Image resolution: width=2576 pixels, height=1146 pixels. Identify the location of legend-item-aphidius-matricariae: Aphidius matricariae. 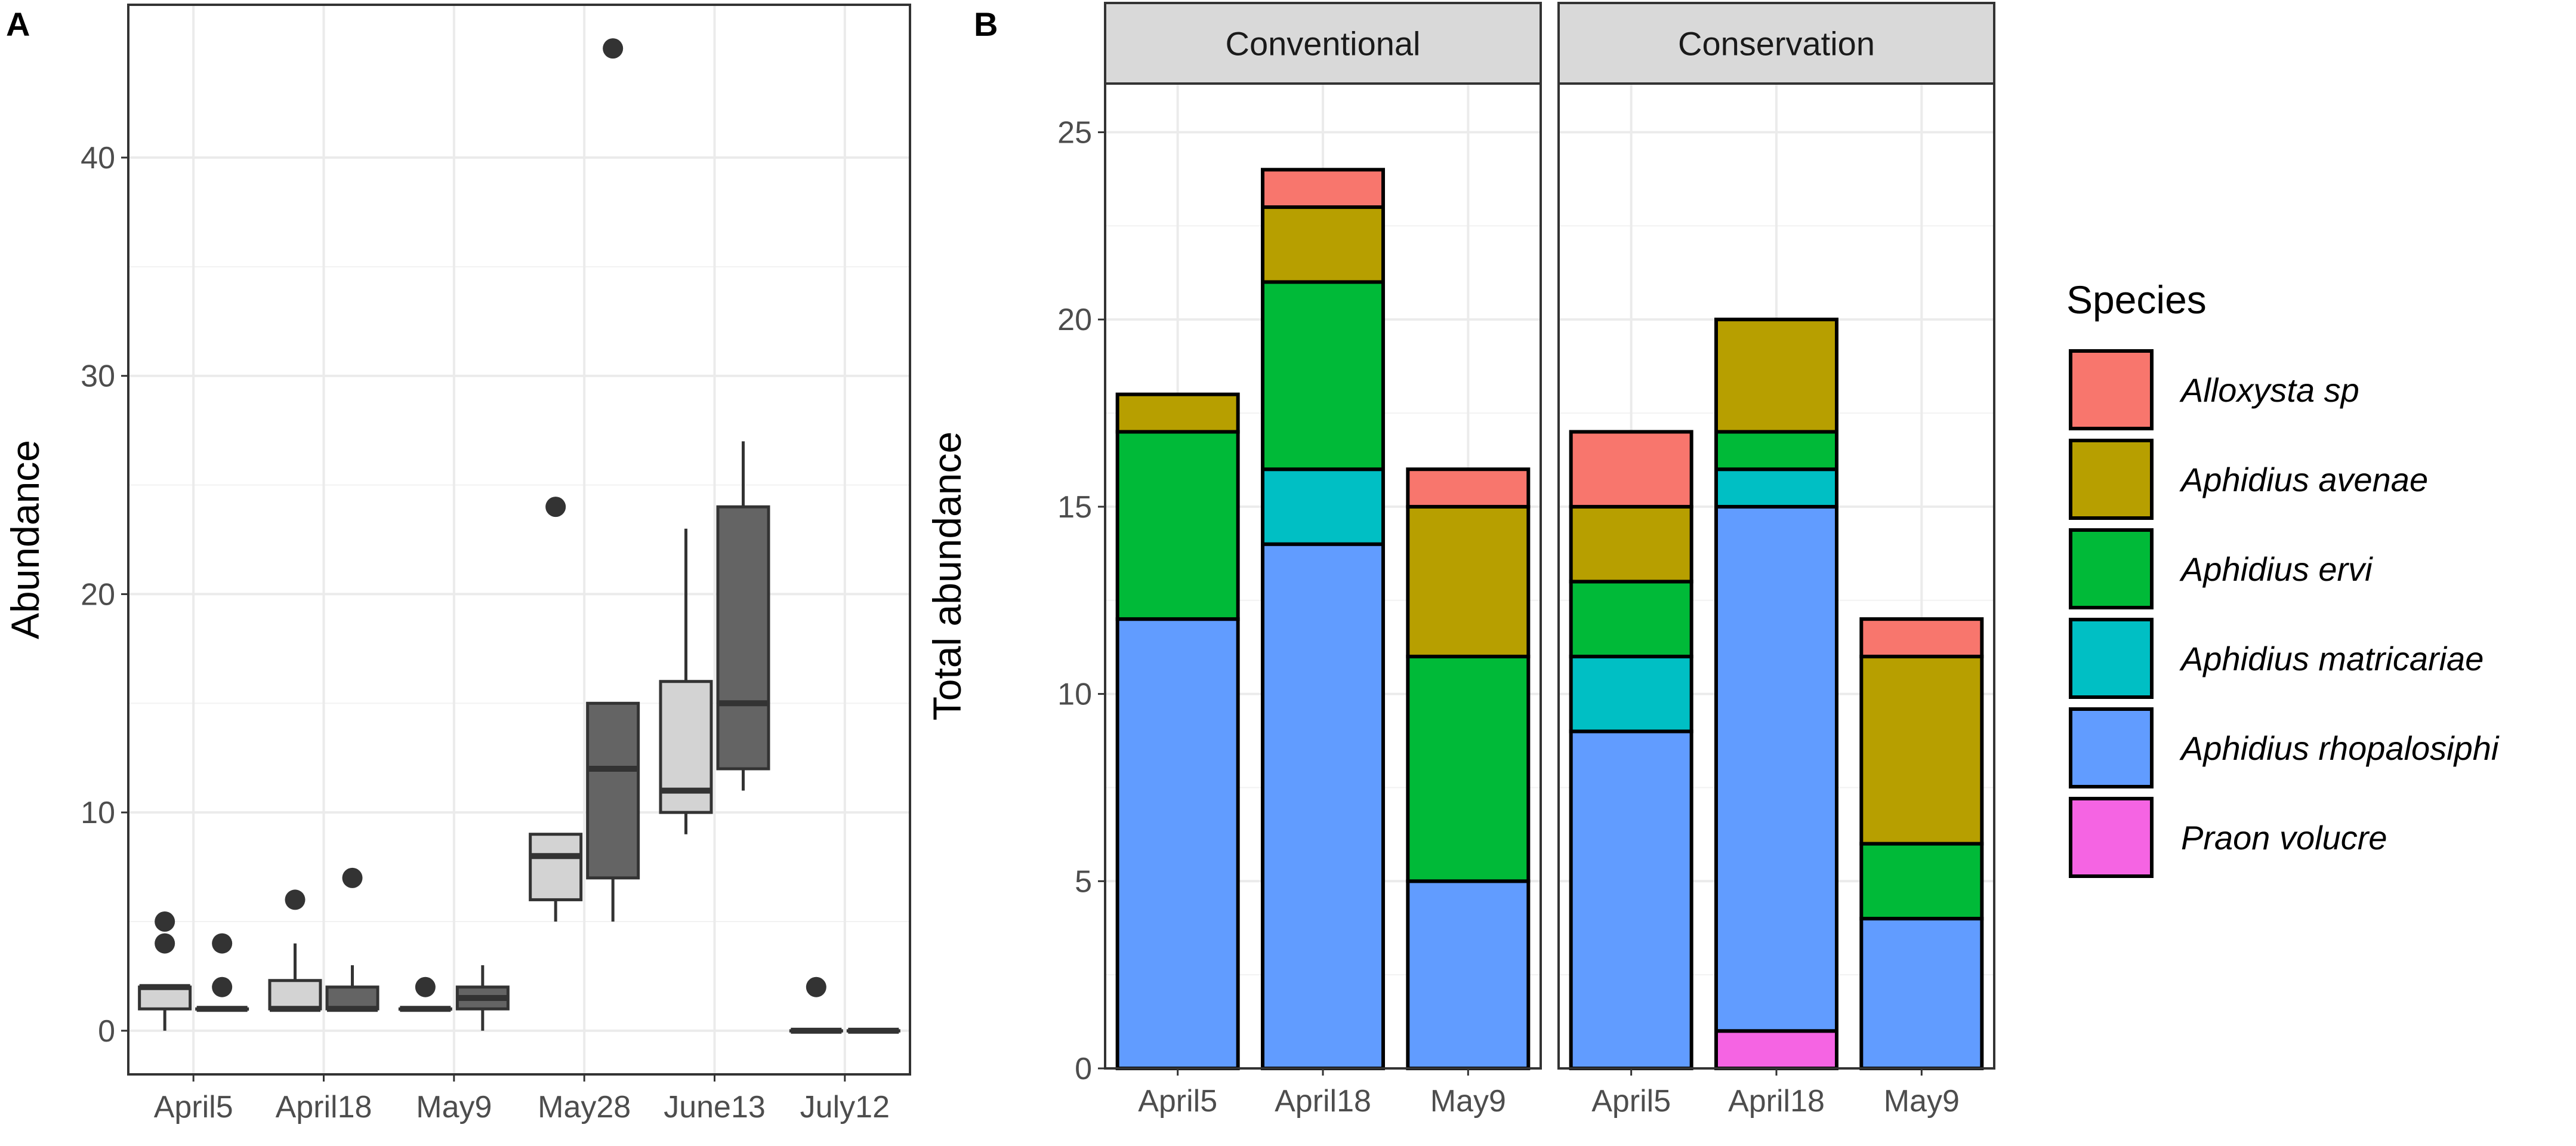
(2277, 659).